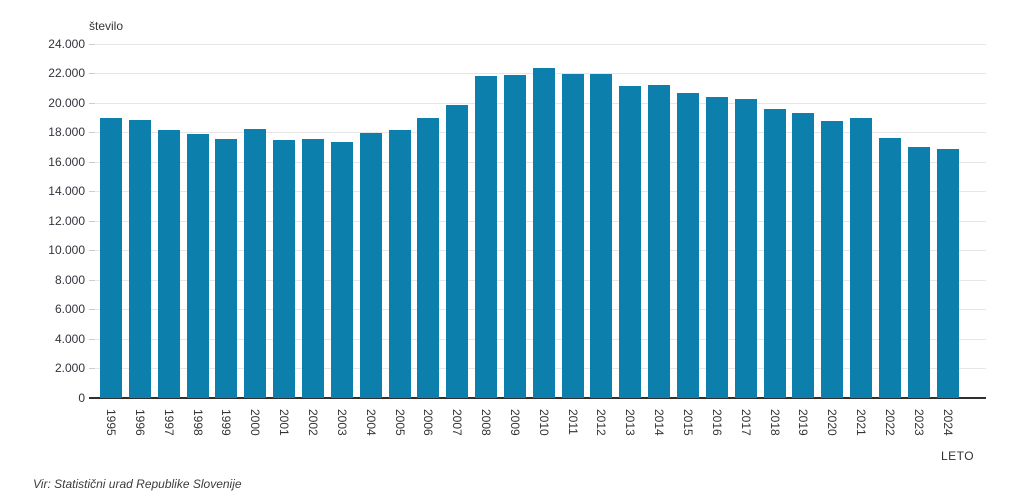 Image resolution: width=1024 pixels, height=501 pixels. I want to click on y-tick-label: 6.000, so click(69, 309).